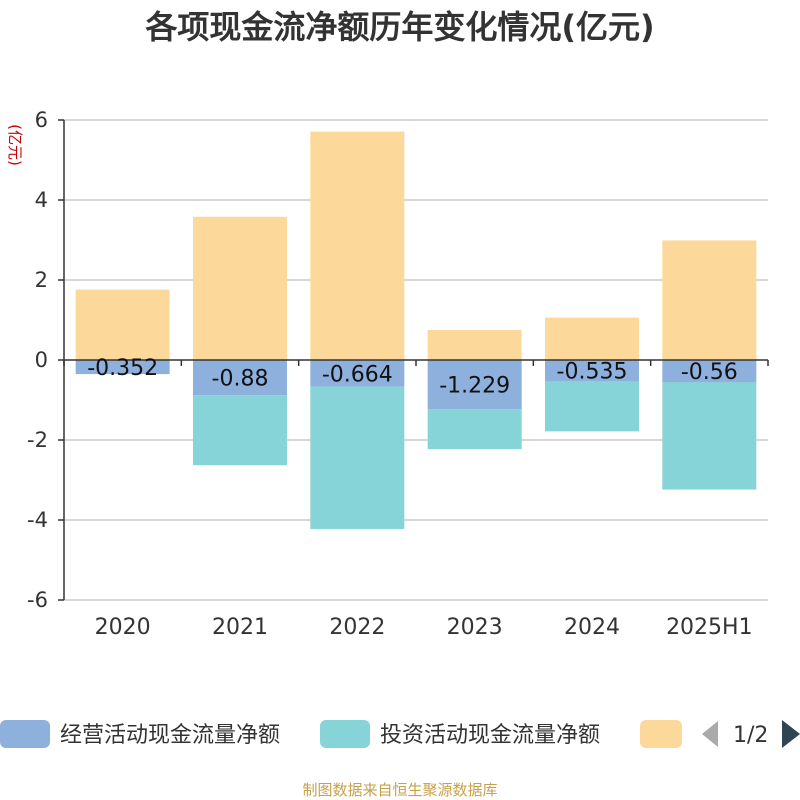 This screenshot has height=800, width=800. Describe the element at coordinates (791, 734) in the screenshot. I see `pager-next-icon` at that location.